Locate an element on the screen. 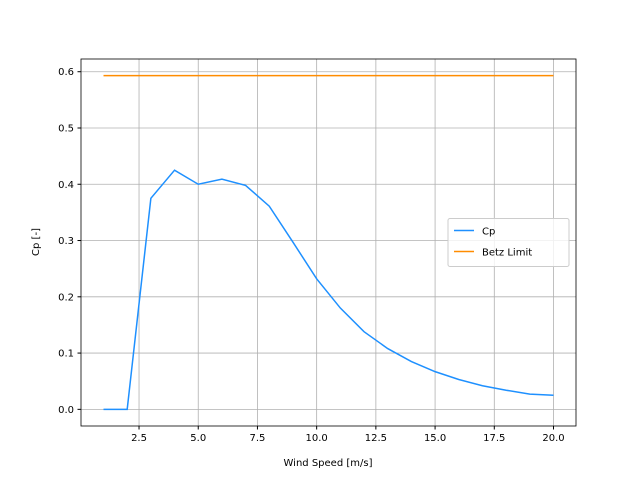 Image resolution: width=640 pixels, height=480 pixels. y-tick-label: 0.5 is located at coordinates (66, 128).